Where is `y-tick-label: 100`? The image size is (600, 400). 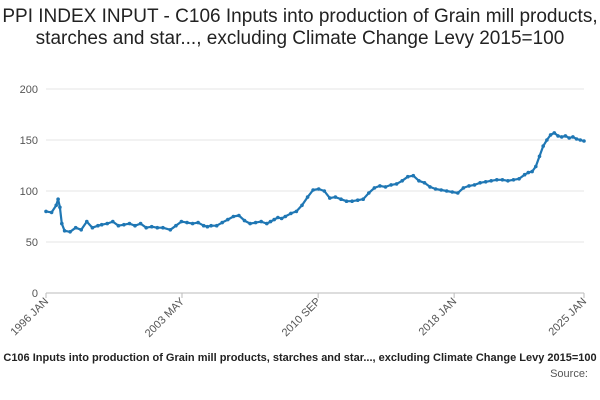
y-tick-label: 100 is located at coordinates (29, 192).